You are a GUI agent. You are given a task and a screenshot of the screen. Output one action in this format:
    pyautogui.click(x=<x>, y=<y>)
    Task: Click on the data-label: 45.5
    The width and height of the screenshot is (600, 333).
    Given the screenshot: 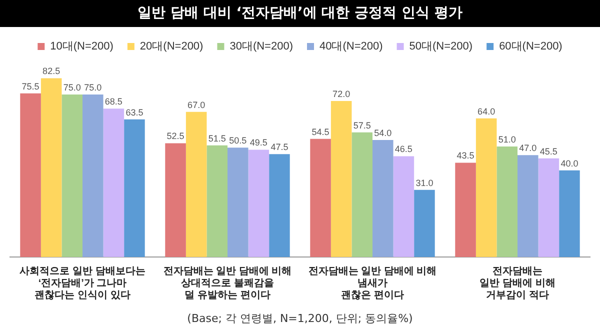 What is the action you would take?
    pyautogui.click(x=549, y=151)
    